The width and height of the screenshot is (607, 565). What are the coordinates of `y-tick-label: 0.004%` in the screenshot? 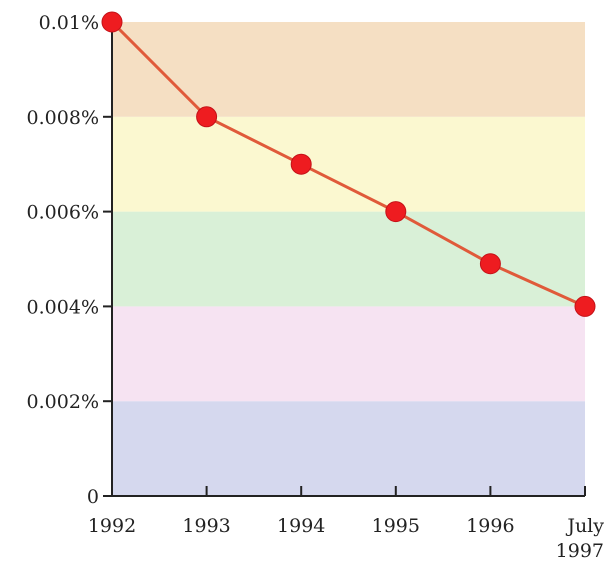 It's located at (63, 307).